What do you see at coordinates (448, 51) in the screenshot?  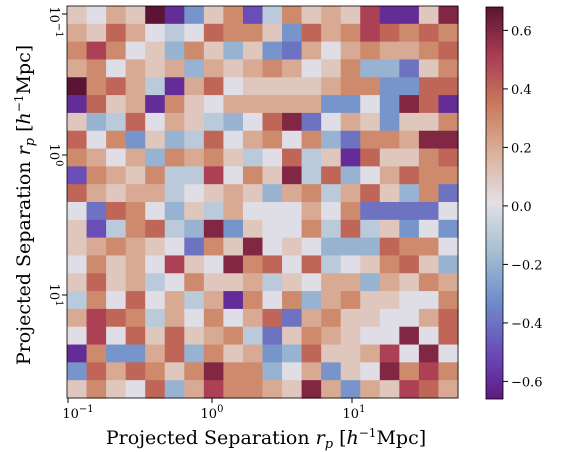 I see `heatmap-cell-r2-c19` at bounding box center [448, 51].